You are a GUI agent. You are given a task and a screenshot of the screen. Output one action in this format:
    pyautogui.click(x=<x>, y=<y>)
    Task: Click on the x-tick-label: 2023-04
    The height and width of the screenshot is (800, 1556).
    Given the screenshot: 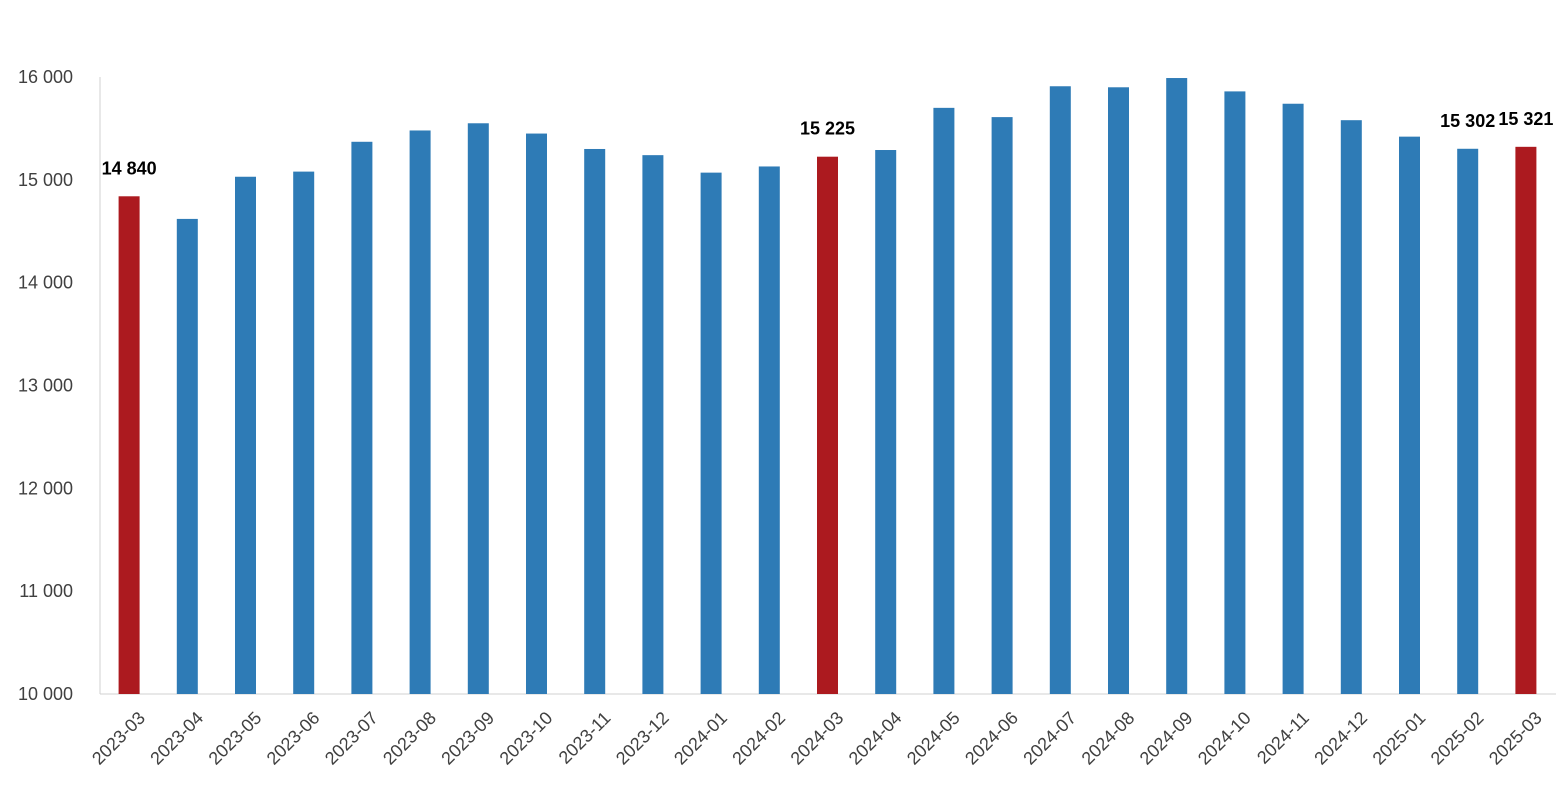 What is the action you would take?
    pyautogui.click(x=176, y=738)
    